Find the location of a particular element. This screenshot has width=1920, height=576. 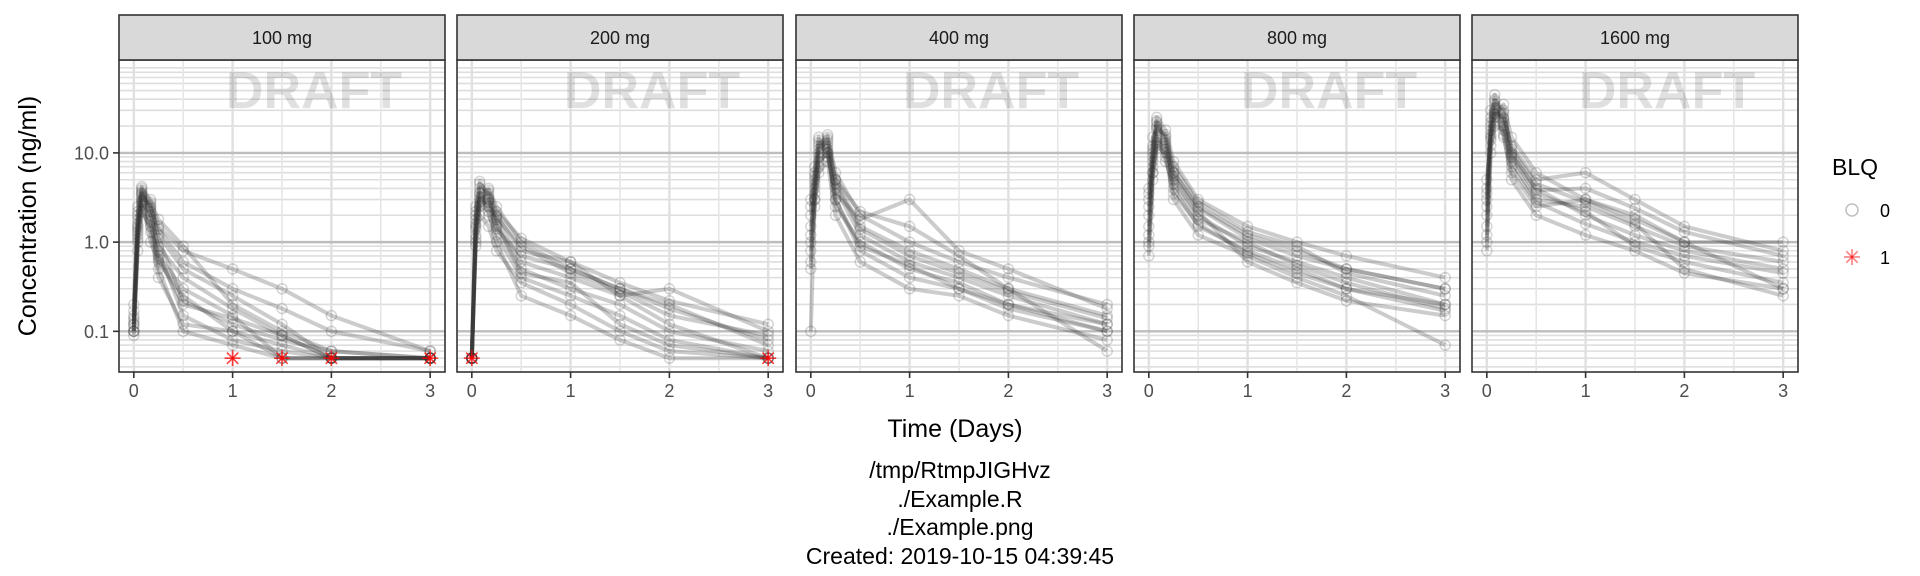

blq-asterisk-point is located at coordinates (768, 358).